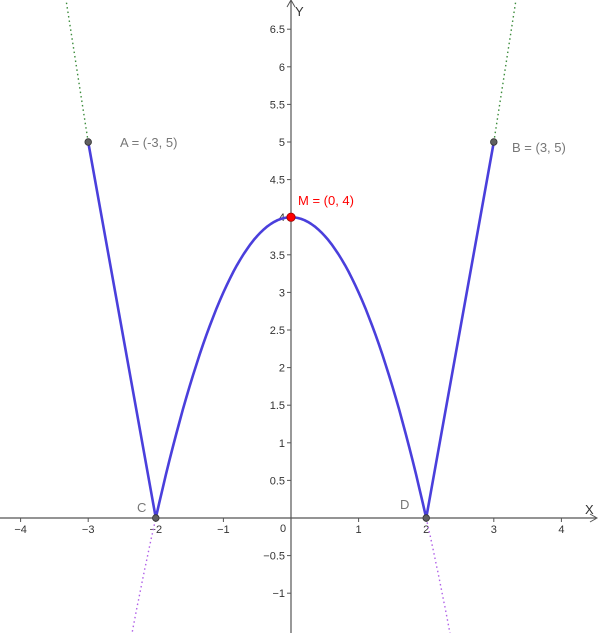 This screenshot has width=600, height=633. Describe the element at coordinates (282, 444) in the screenshot. I see `y-tick-label: 1` at that location.